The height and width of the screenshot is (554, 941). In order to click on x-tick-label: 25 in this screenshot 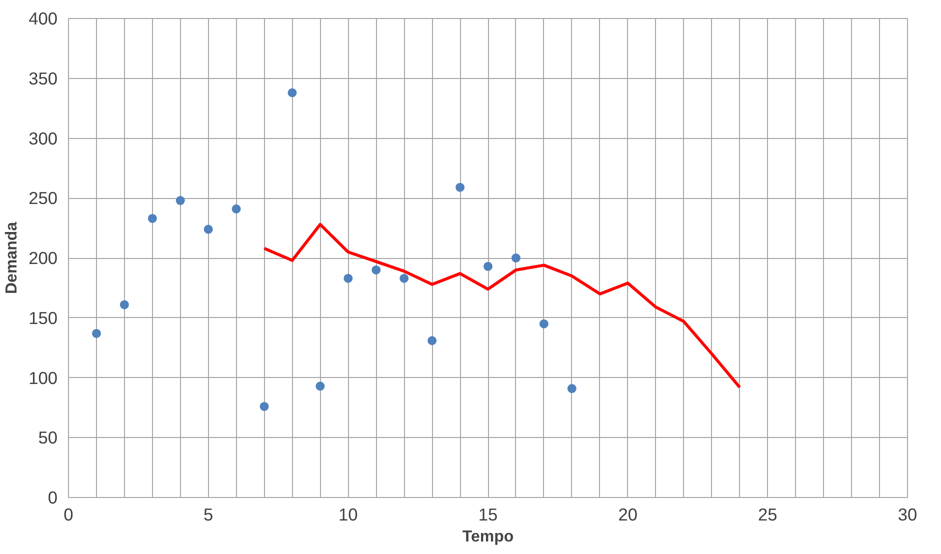, I will do `click(768, 514)`.